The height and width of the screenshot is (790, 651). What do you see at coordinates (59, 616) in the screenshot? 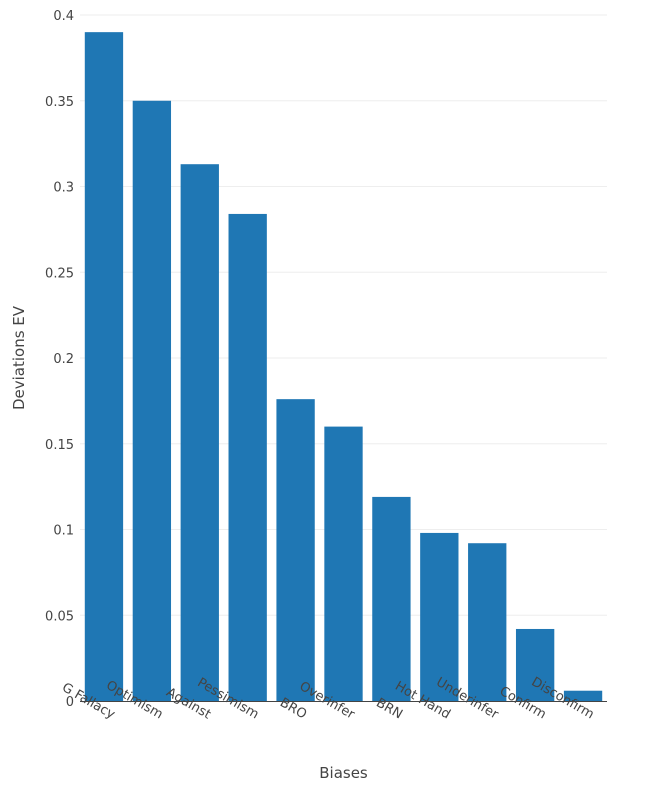
I see `y-tick-label: 0.05` at bounding box center [59, 616].